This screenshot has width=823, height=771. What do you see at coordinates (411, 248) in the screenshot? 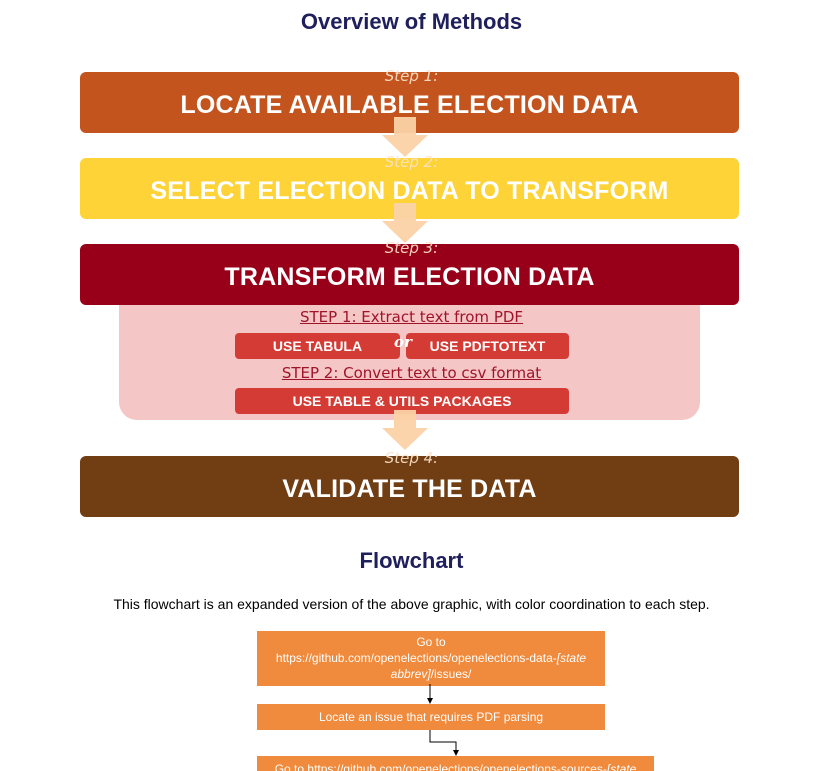
I see `step-3-label: Step 3:` at bounding box center [411, 248].